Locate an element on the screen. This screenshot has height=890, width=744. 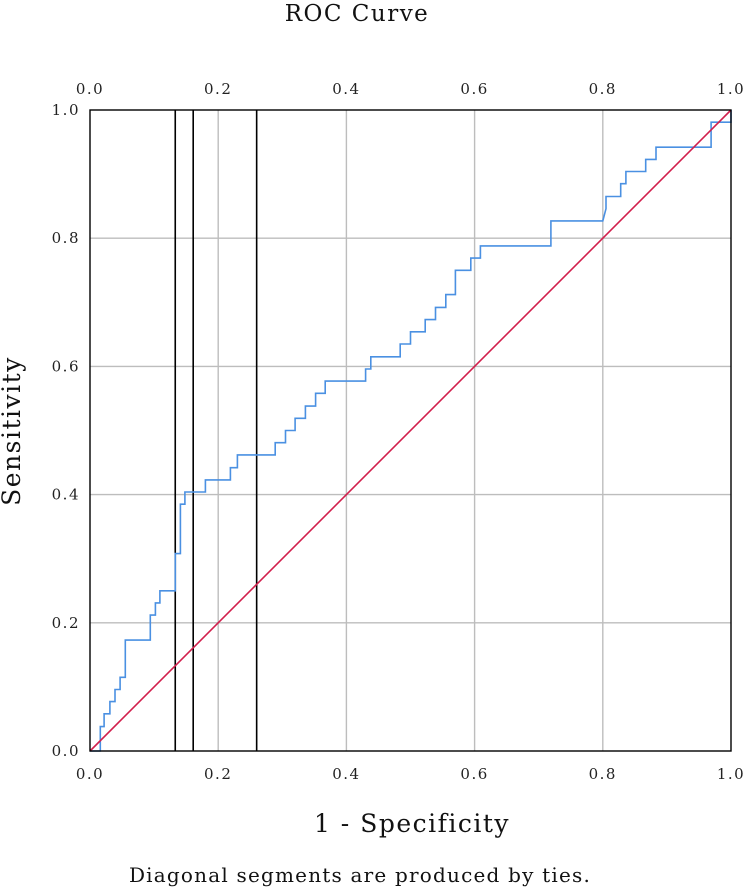
top-axis: 0.0 0.2 0.4 0.6 0.8 1.0 is located at coordinates (410, 89).